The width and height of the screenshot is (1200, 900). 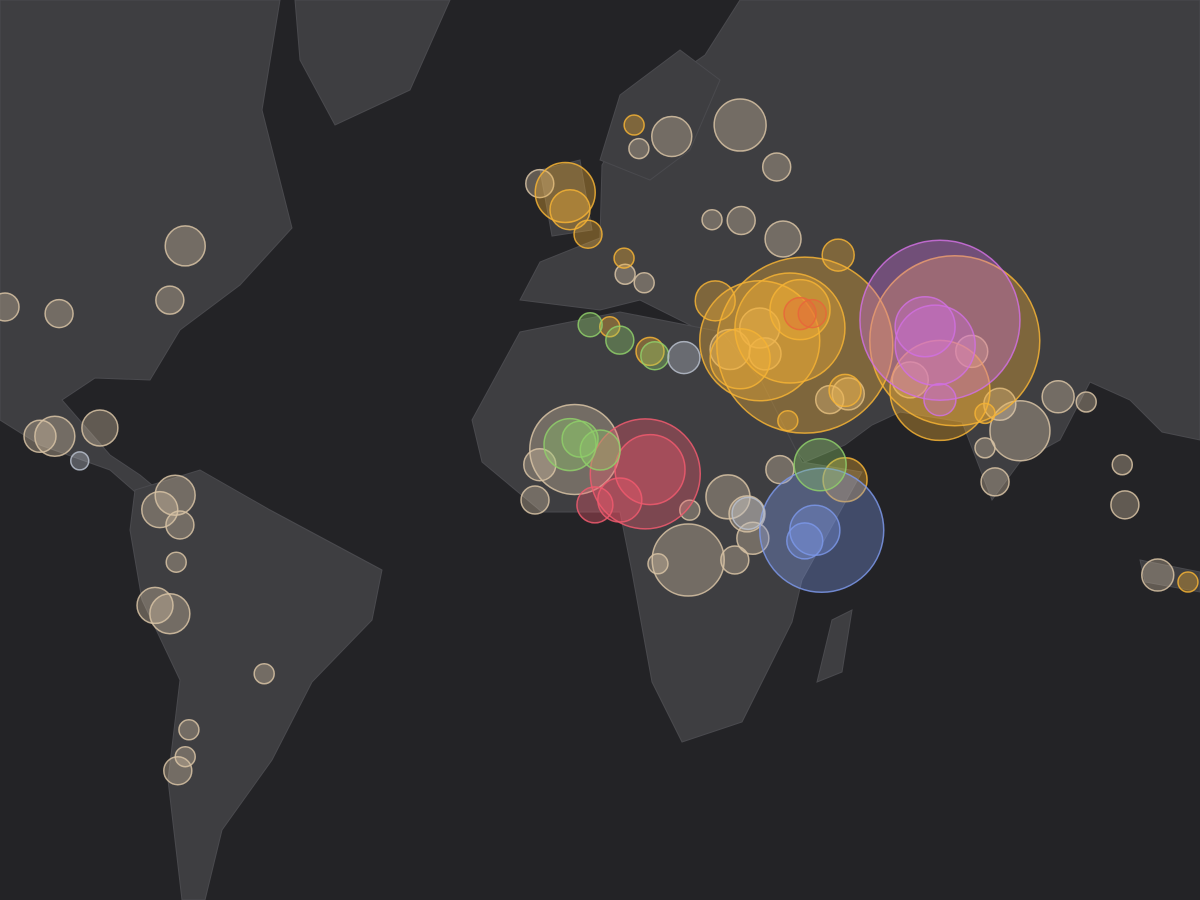 I want to click on scandinavia, so click(x=660, y=115).